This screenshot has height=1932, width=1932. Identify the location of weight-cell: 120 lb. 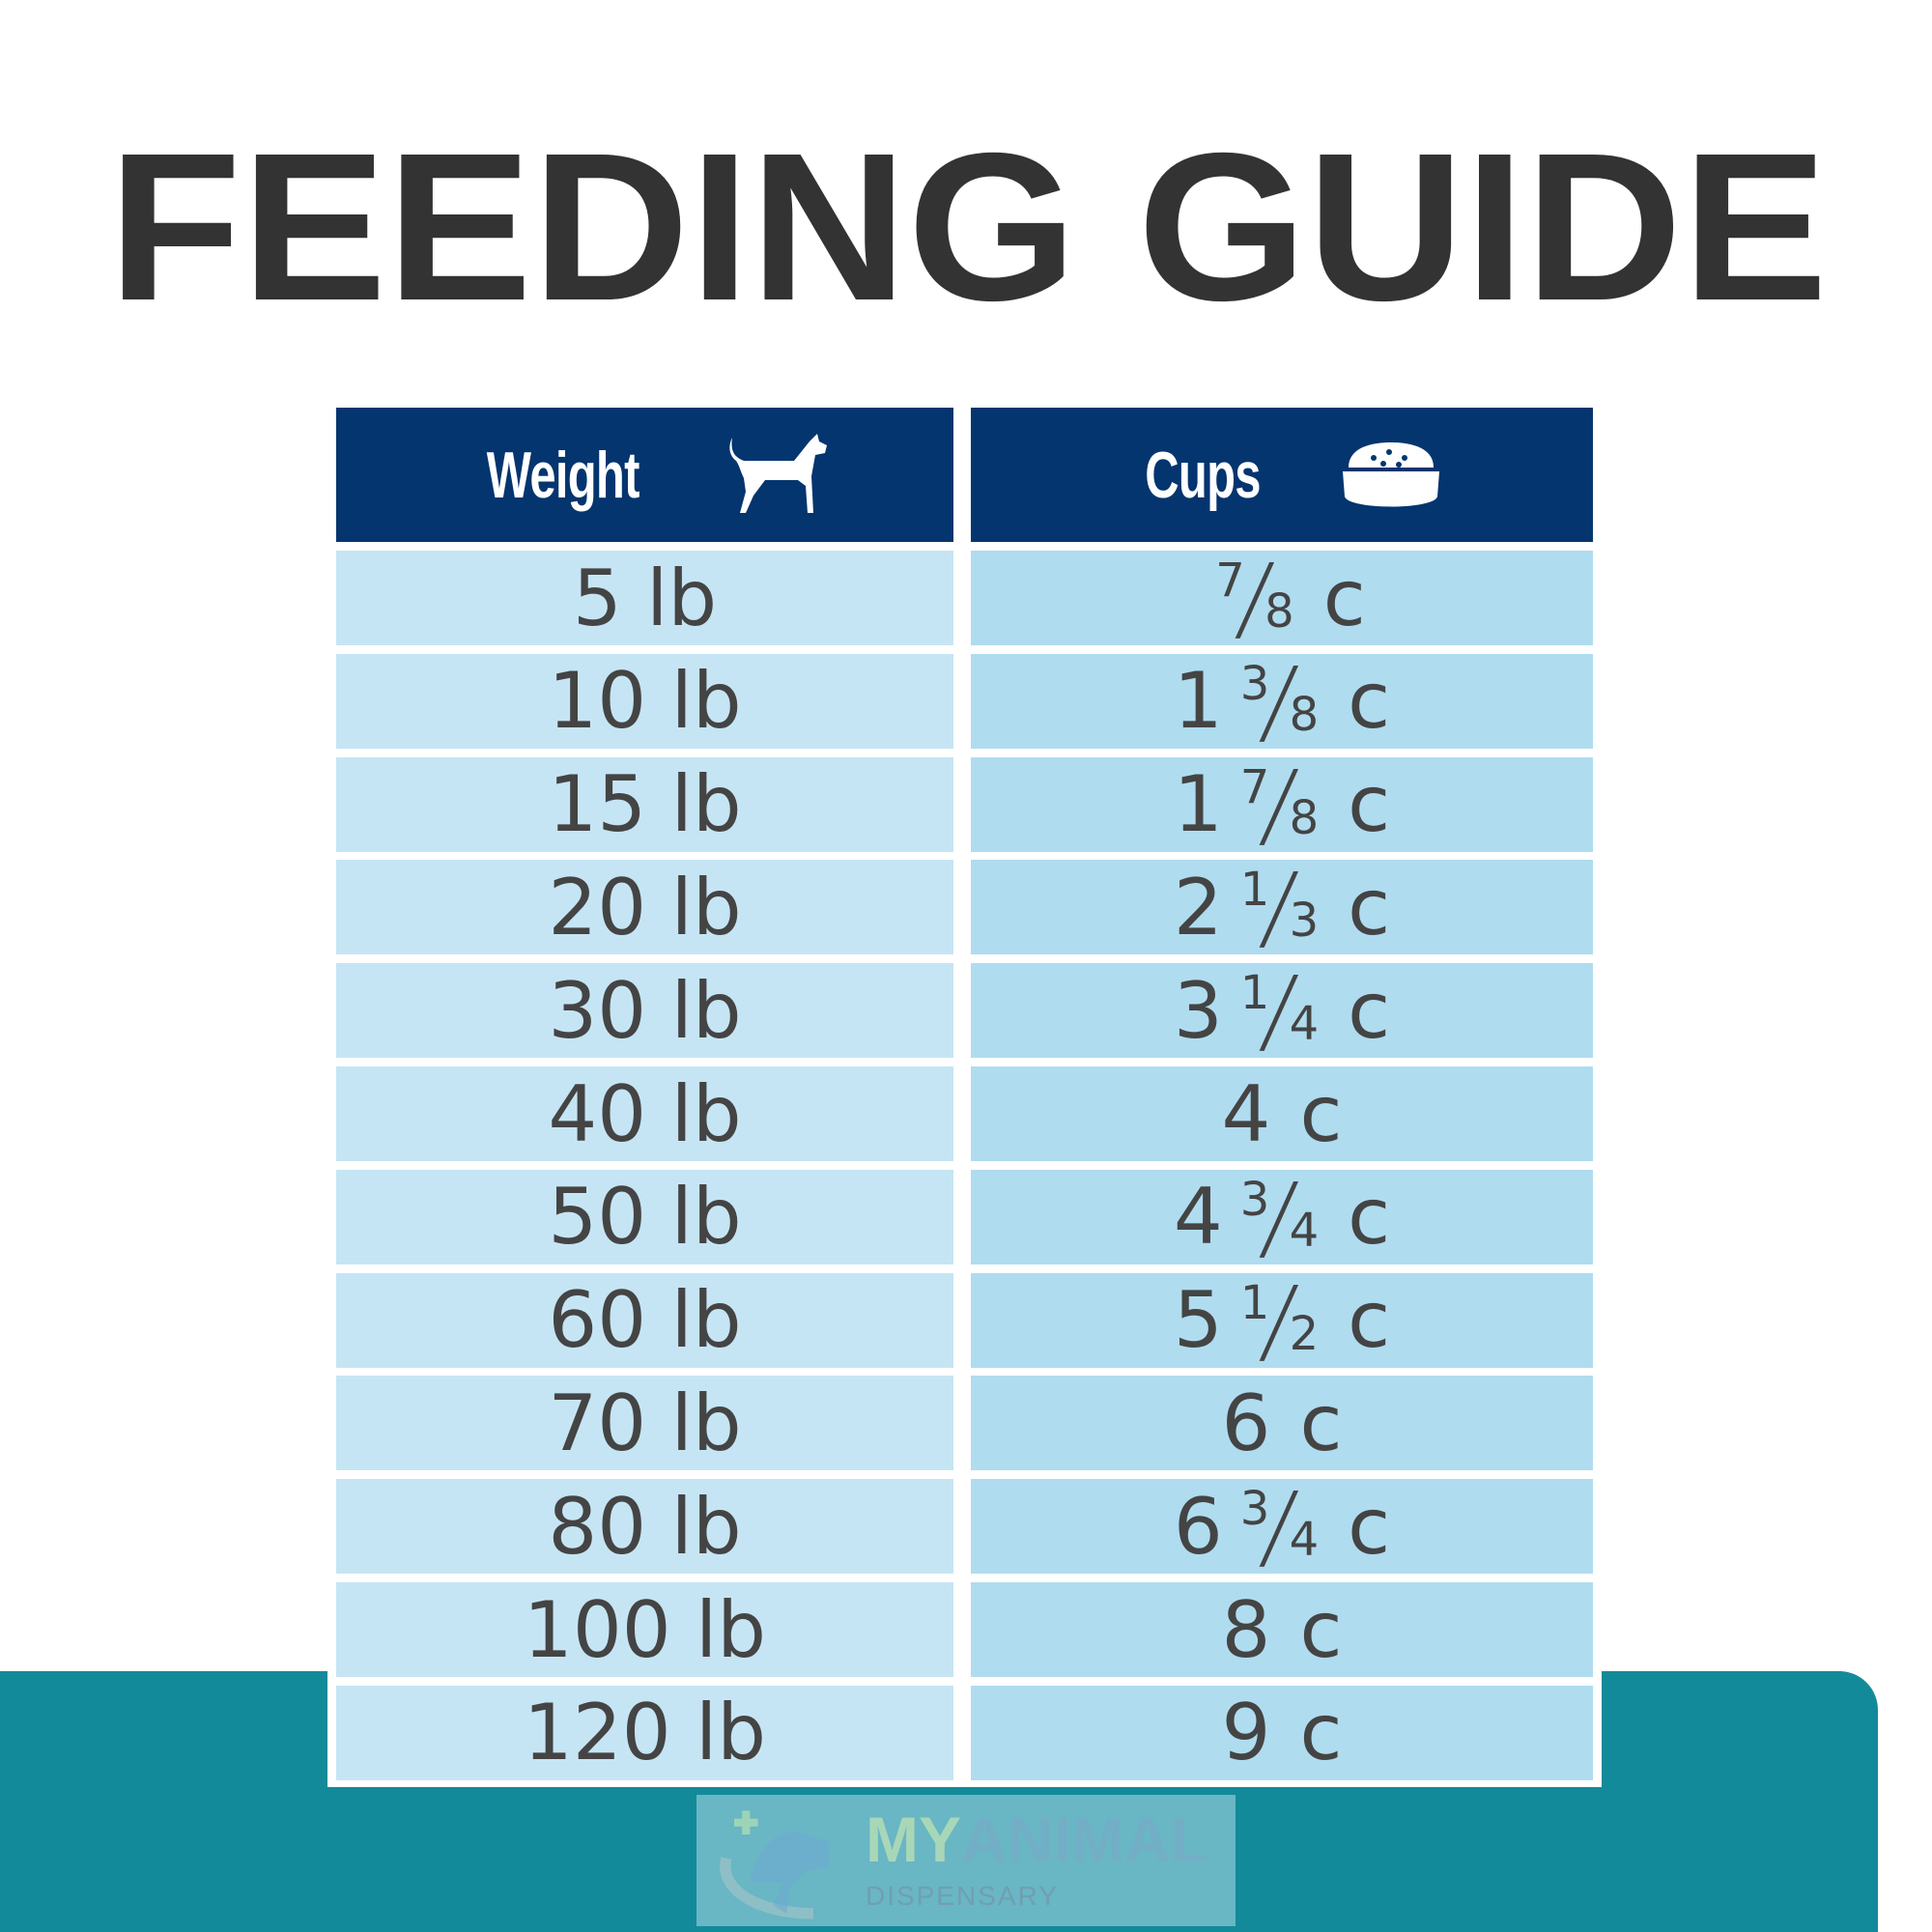
(644, 1732).